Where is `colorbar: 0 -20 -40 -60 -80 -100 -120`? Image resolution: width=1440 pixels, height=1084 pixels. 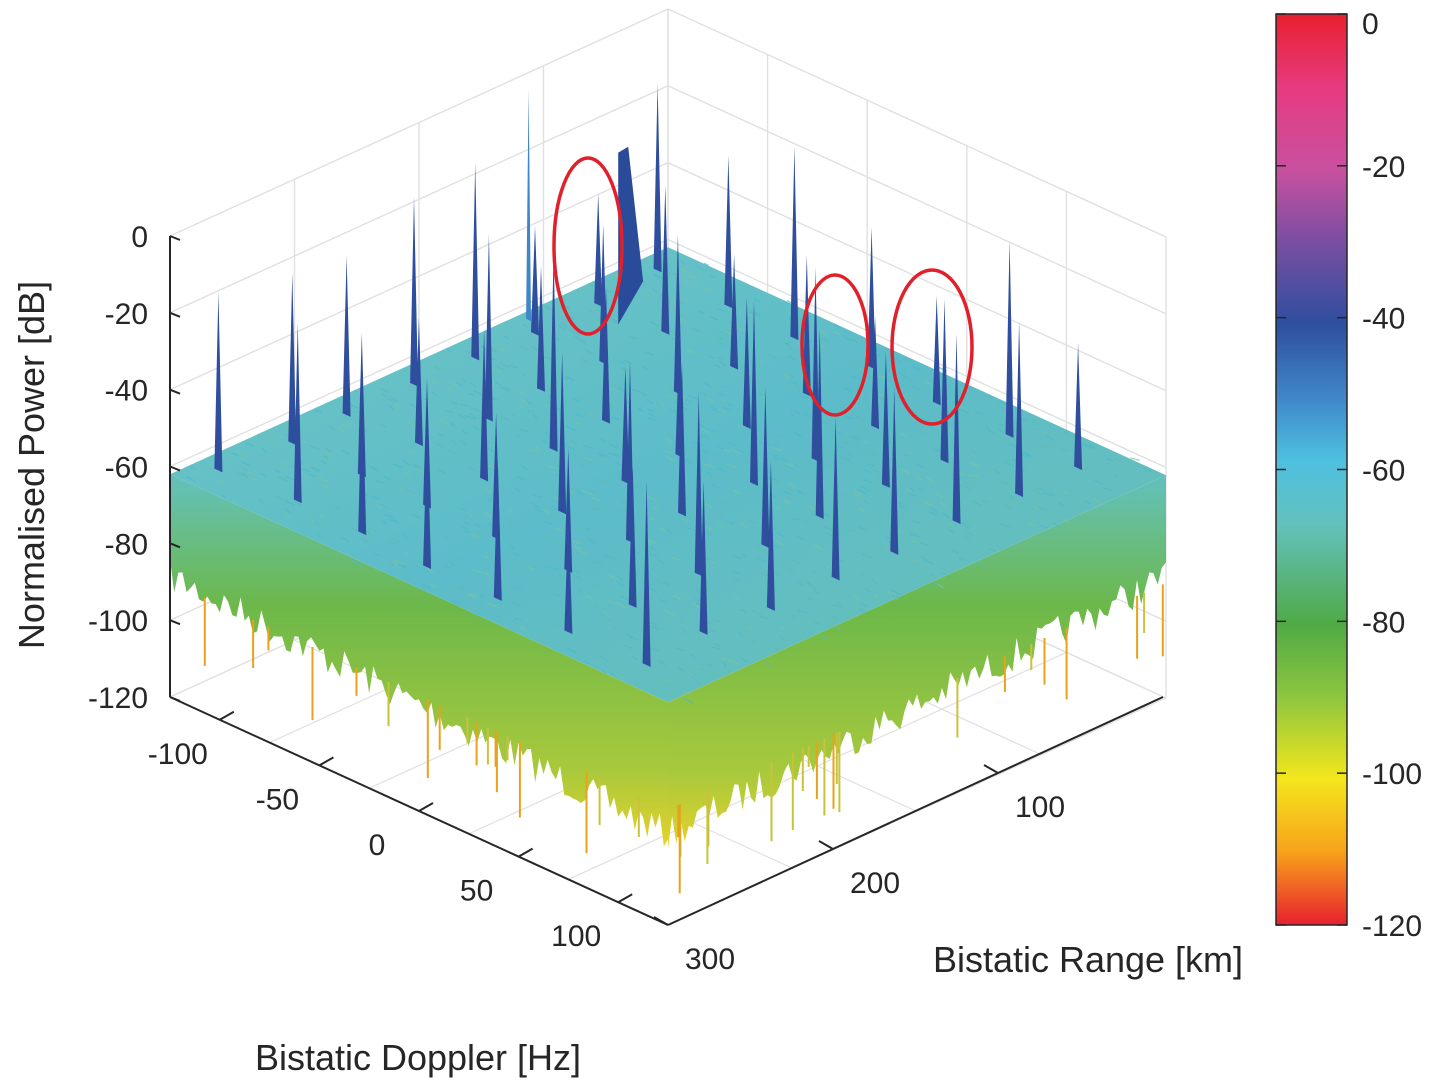 colorbar: 0 -20 -40 -60 -80 -100 -120 is located at coordinates (1348, 475).